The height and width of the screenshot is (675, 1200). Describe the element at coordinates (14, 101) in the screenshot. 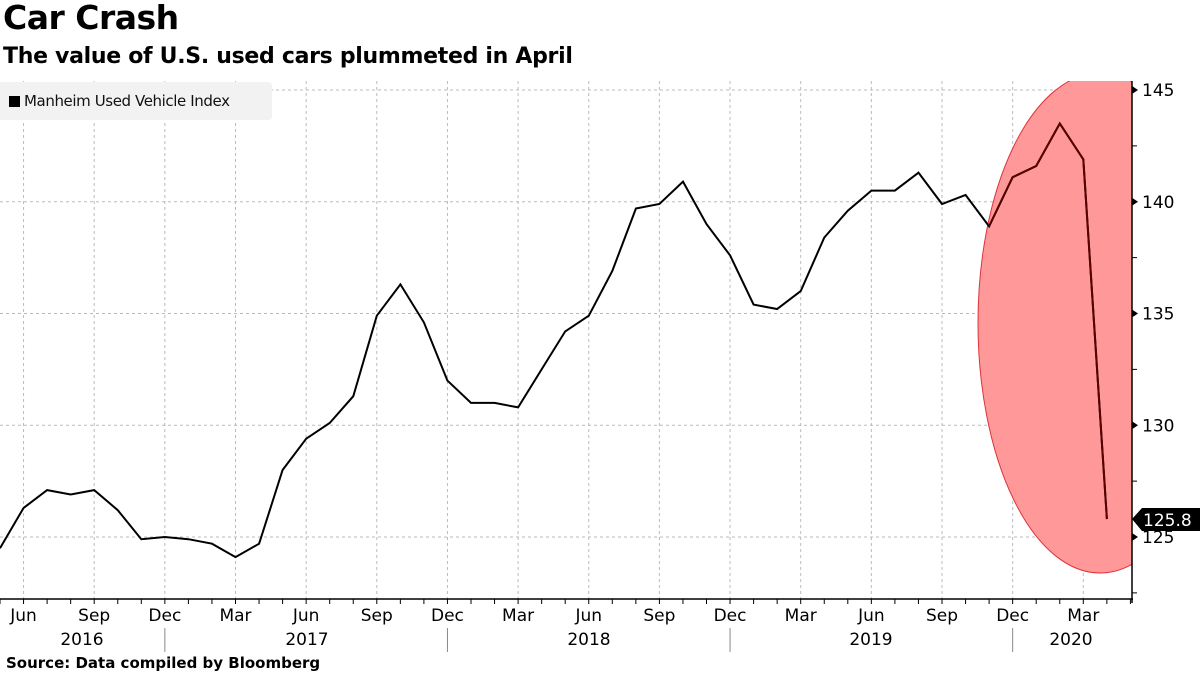

I see `legend-swatch` at that location.